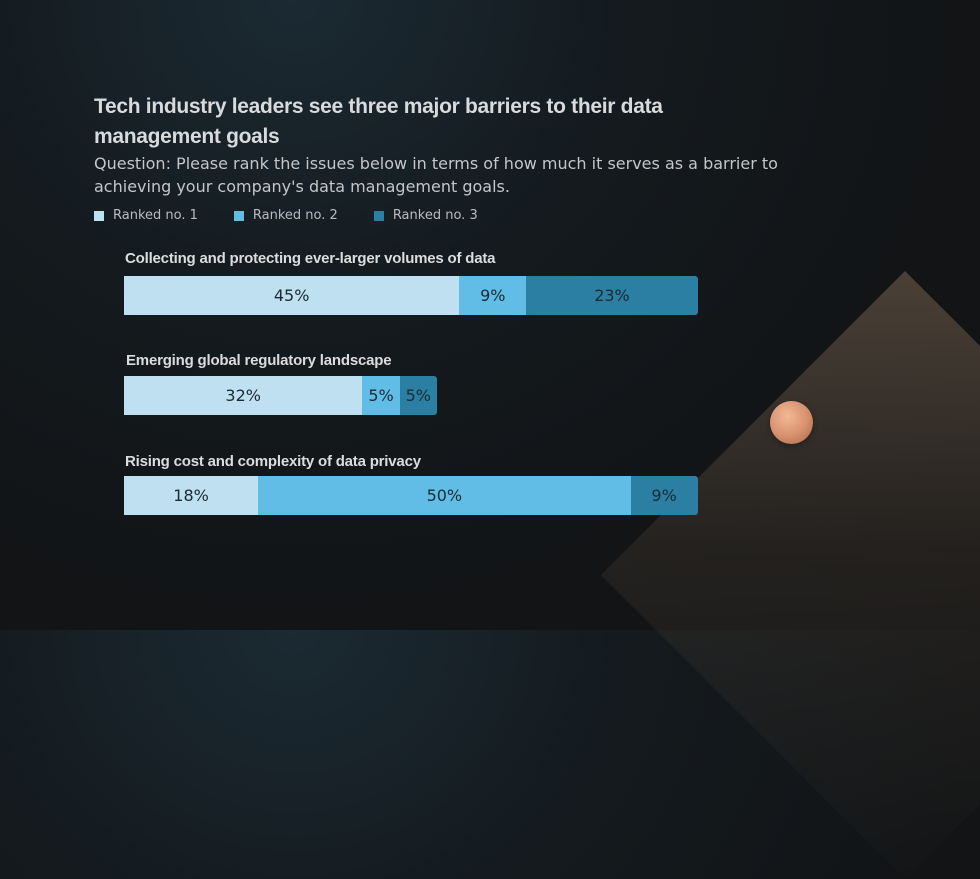 The image size is (980, 879). What do you see at coordinates (238, 215) in the screenshot?
I see `legend-swatch-rank2` at bounding box center [238, 215].